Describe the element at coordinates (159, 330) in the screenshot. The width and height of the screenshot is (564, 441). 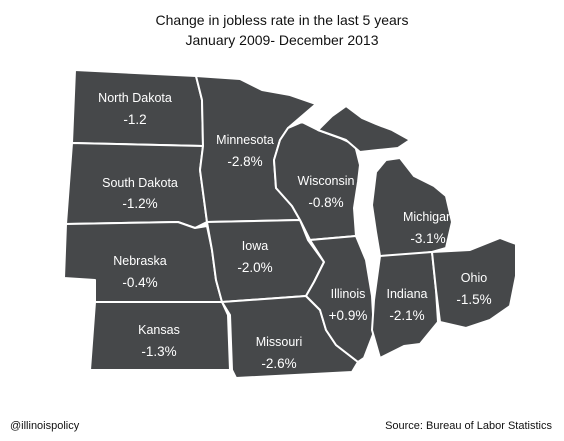
I see `label-kansas: Kansas` at that location.